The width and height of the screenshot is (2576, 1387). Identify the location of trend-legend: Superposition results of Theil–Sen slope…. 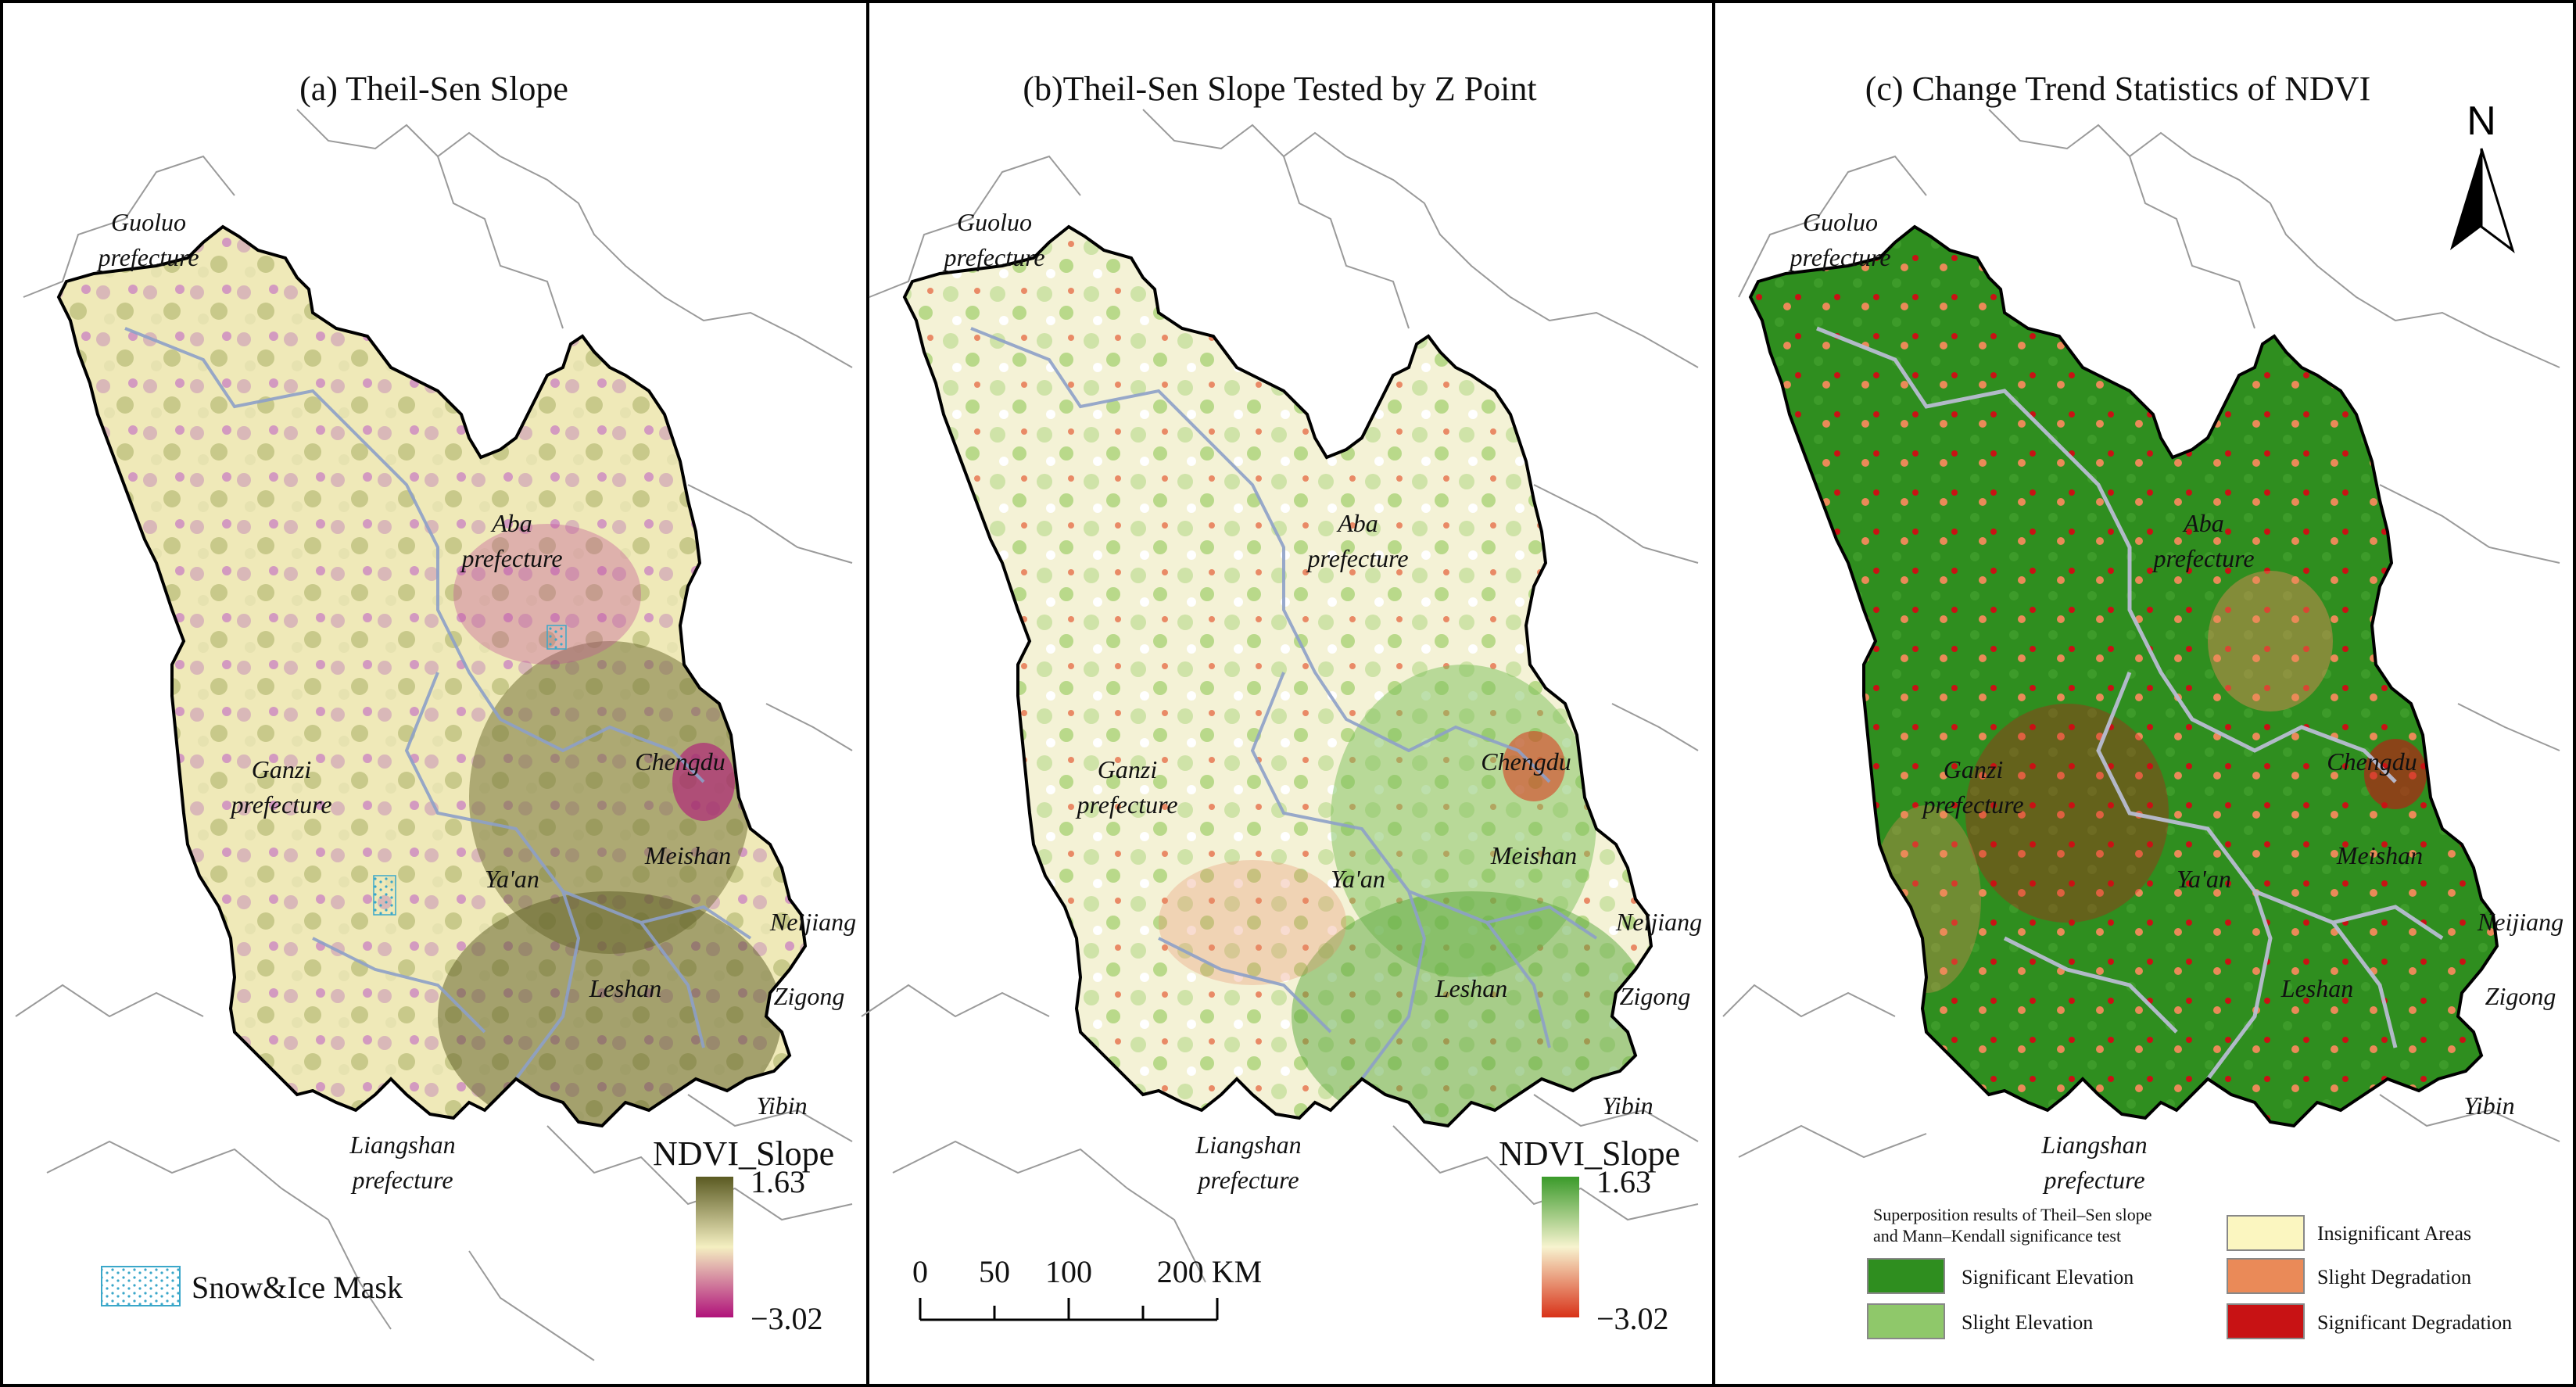
(2189, 1272).